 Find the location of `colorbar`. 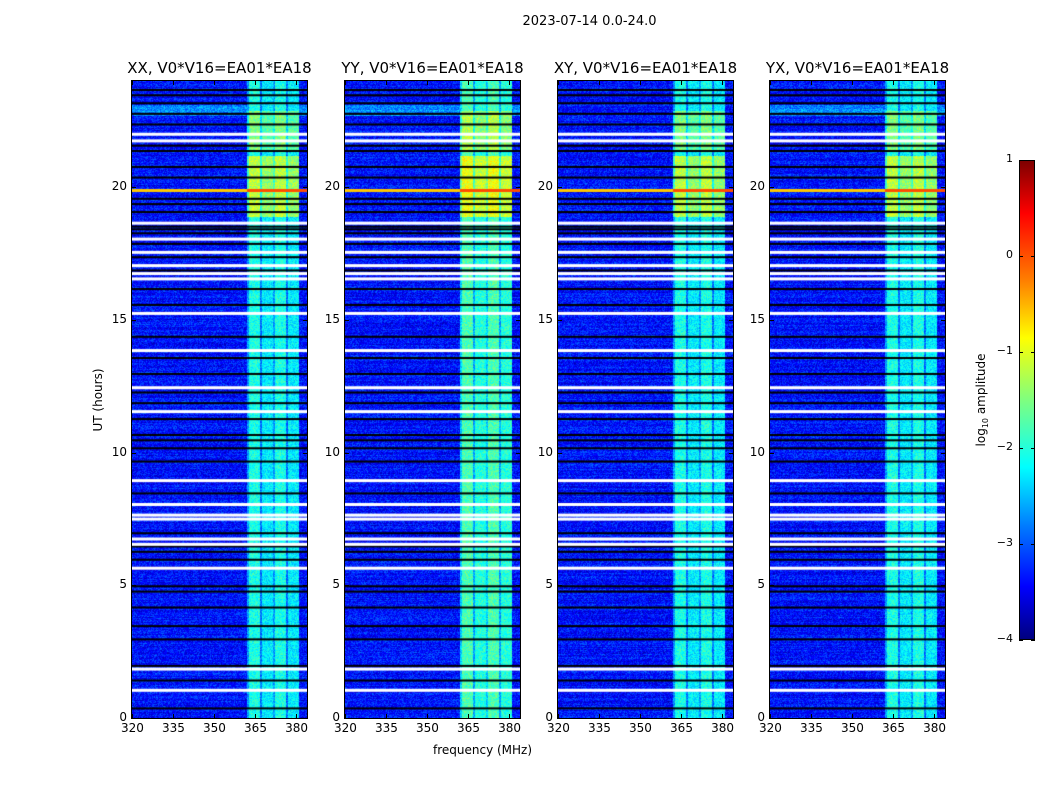

colorbar is located at coordinates (1027, 400).